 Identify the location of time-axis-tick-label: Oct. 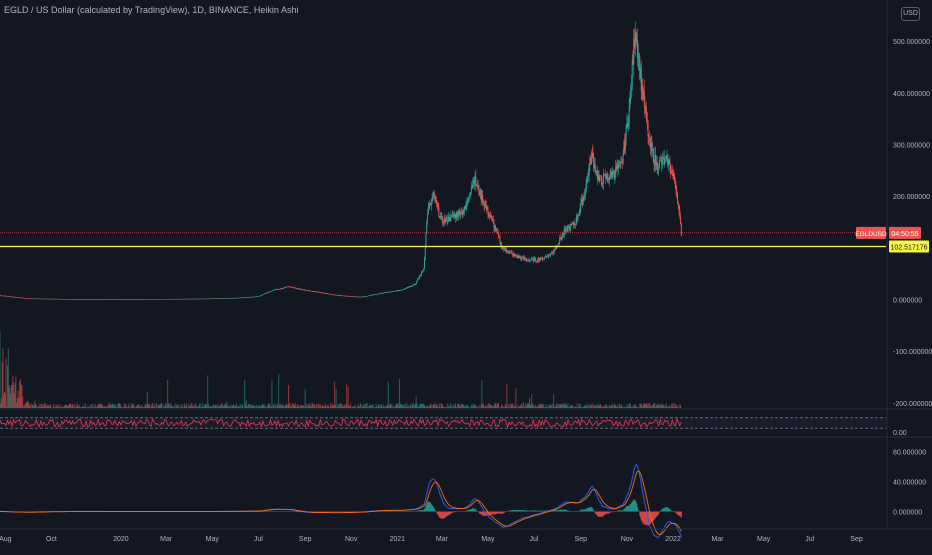
(51, 539).